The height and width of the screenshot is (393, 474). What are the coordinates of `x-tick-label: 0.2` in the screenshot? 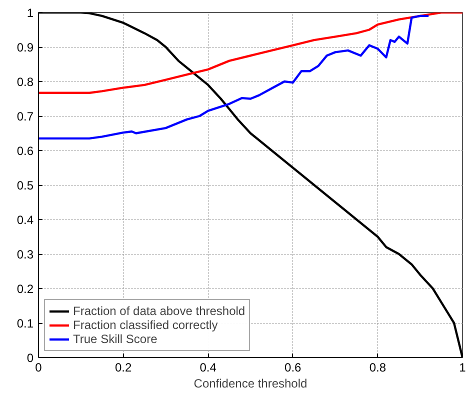 It's located at (123, 367).